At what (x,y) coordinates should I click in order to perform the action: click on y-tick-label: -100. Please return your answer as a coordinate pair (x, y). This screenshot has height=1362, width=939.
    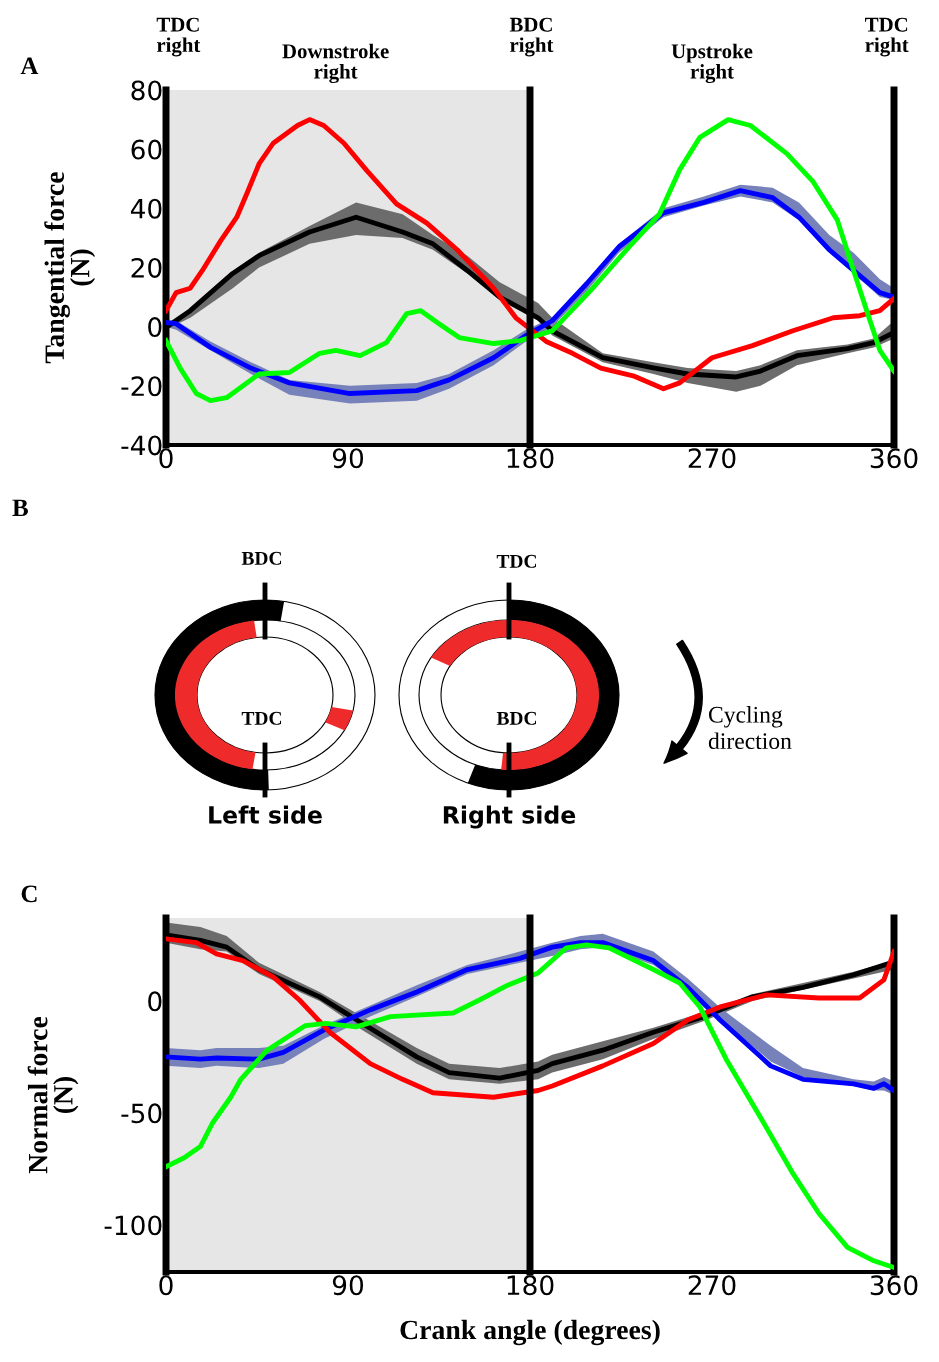
    Looking at the image, I should click on (133, 1225).